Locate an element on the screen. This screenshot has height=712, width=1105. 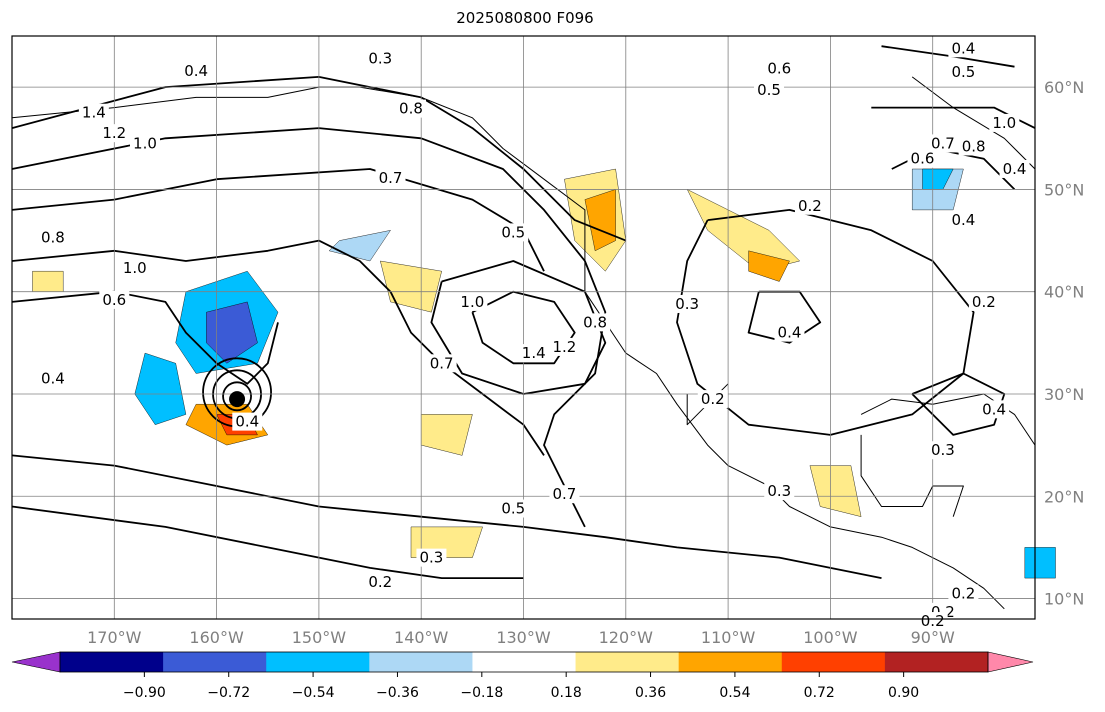
colorbar-tick-label: 0.72 is located at coordinates (819, 693).